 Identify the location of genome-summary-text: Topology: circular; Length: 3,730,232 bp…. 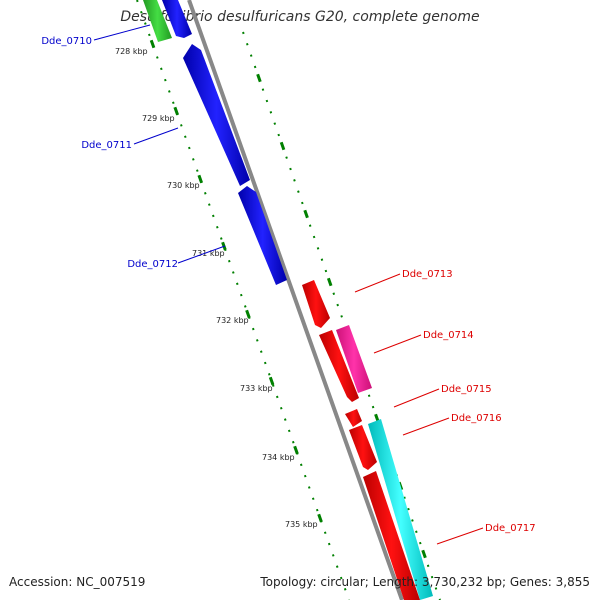
(425, 582).